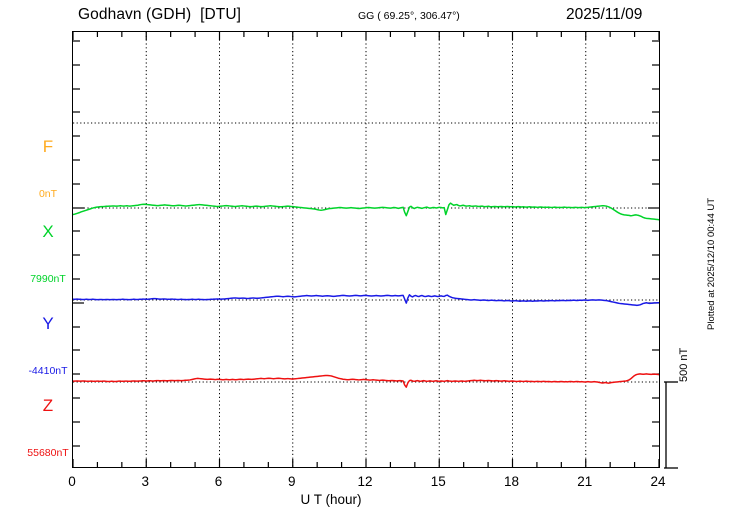  I want to click on component-baseline-y: -4410nT, so click(48, 371).